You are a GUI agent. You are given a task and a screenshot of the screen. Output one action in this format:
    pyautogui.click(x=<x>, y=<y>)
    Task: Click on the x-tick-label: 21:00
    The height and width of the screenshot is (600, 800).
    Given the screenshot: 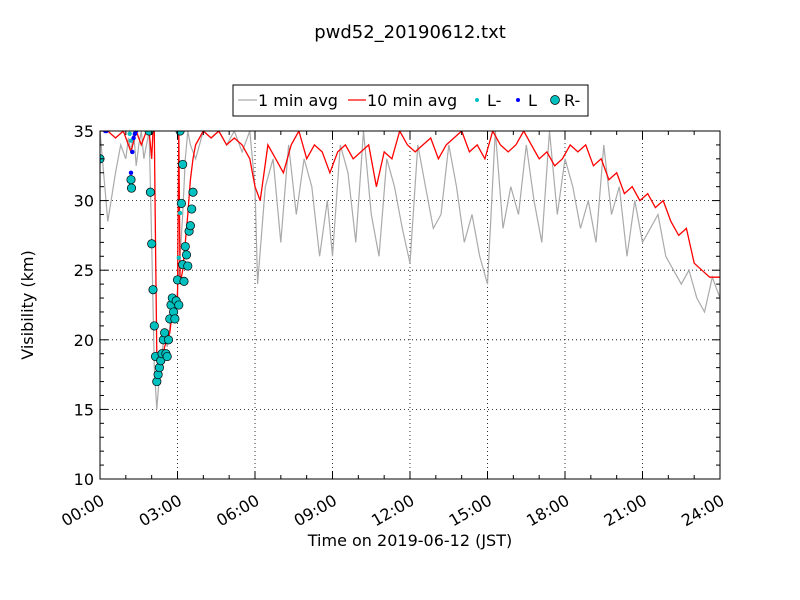 What is the action you would take?
    pyautogui.click(x=625, y=511)
    